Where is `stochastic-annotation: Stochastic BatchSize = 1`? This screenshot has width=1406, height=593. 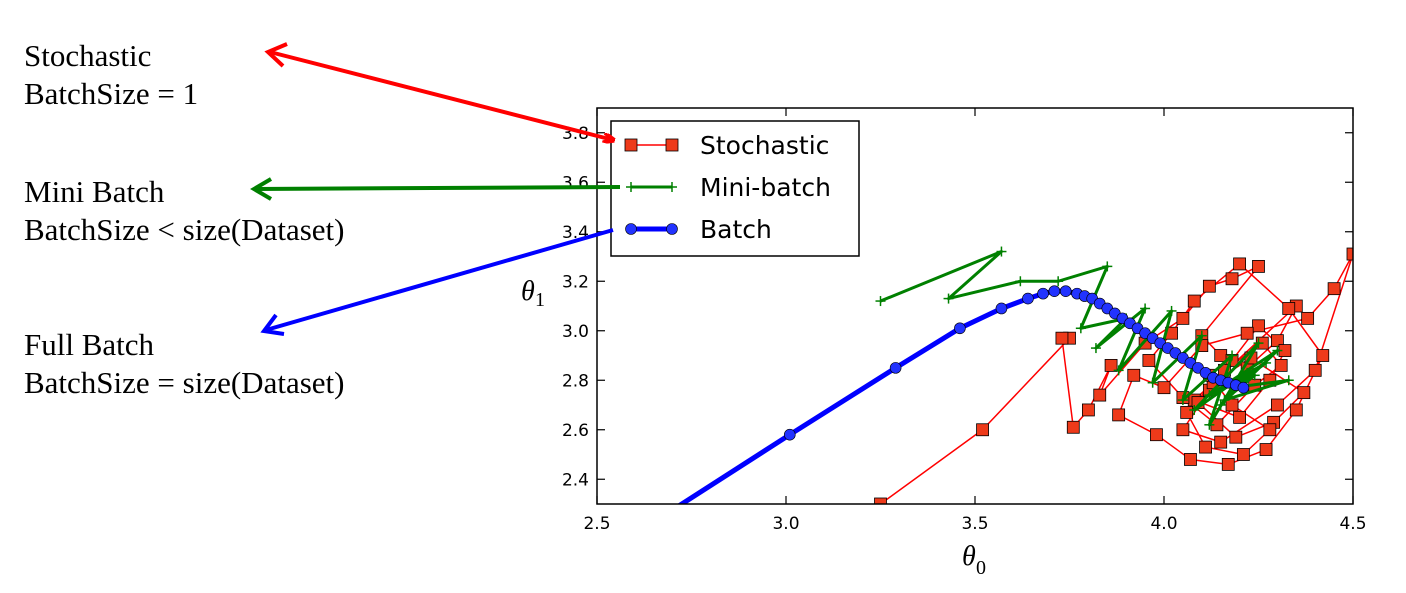
stochastic-annotation: Stochastic BatchSize = 1 is located at coordinates (111, 75).